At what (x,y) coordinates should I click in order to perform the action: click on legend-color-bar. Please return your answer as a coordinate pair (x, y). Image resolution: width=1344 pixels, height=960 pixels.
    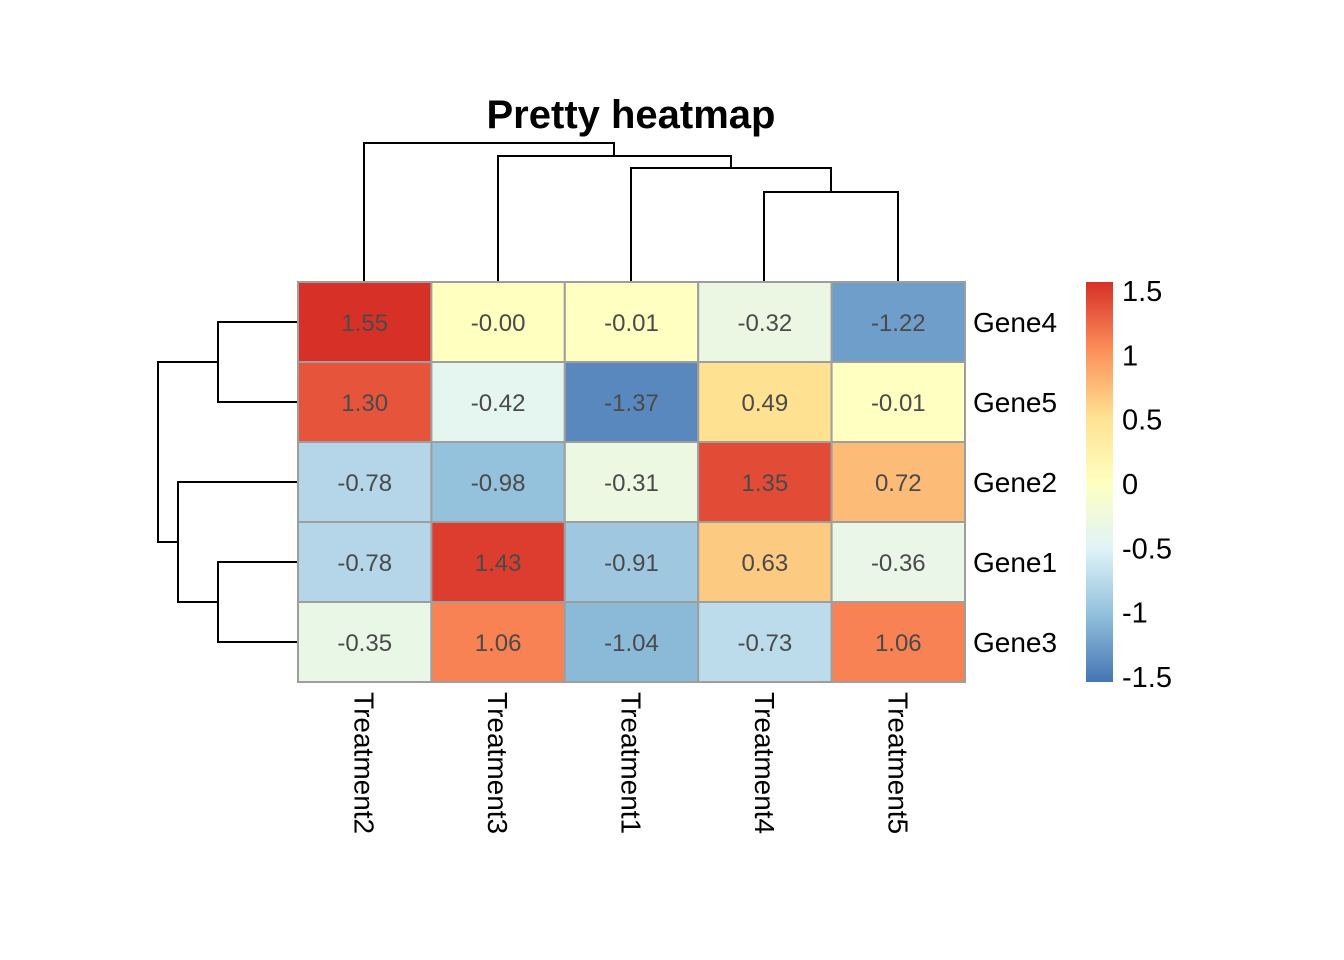
    Looking at the image, I should click on (1099, 482).